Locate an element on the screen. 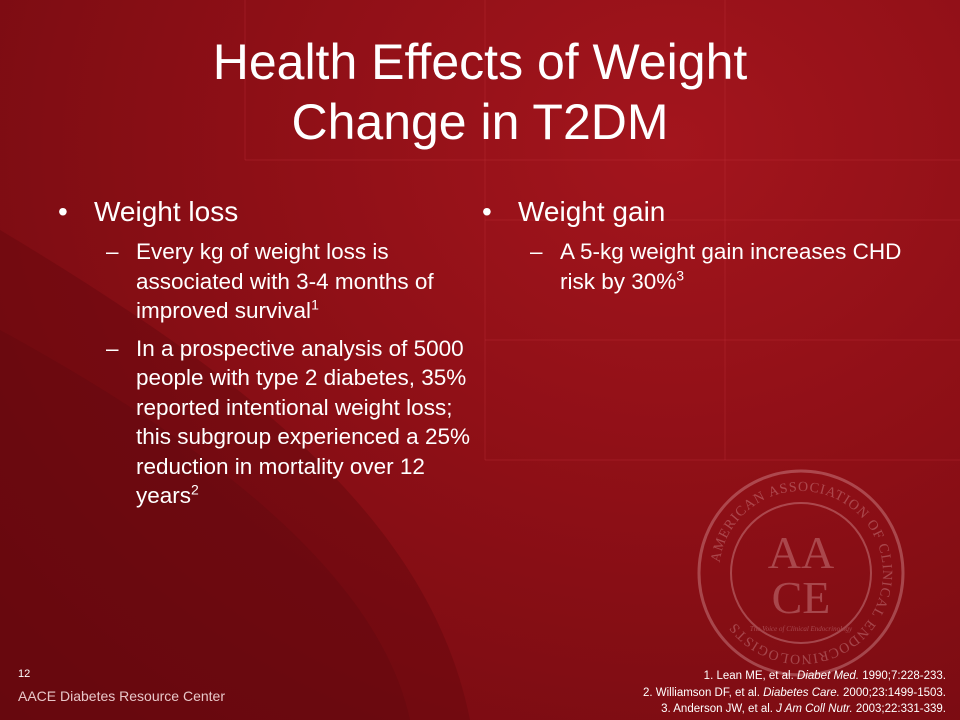 This screenshot has width=960, height=720. title-line-2: Change in T2DM is located at coordinates (480, 122).